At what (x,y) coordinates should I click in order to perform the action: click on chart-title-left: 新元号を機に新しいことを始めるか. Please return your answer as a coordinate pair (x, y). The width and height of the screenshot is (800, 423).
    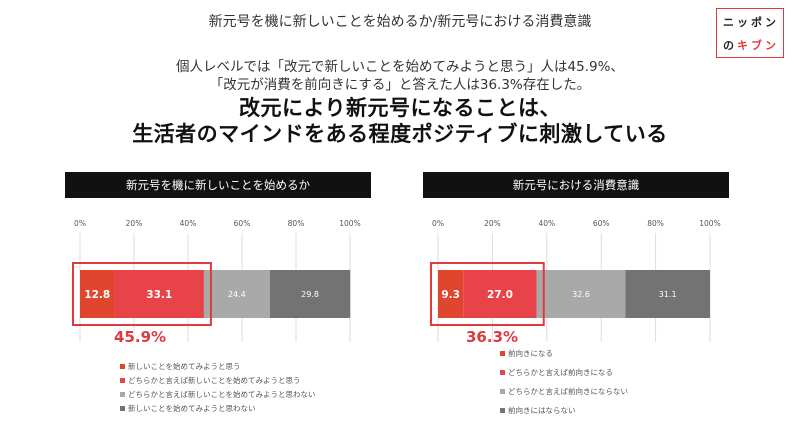
    Looking at the image, I should click on (218, 185).